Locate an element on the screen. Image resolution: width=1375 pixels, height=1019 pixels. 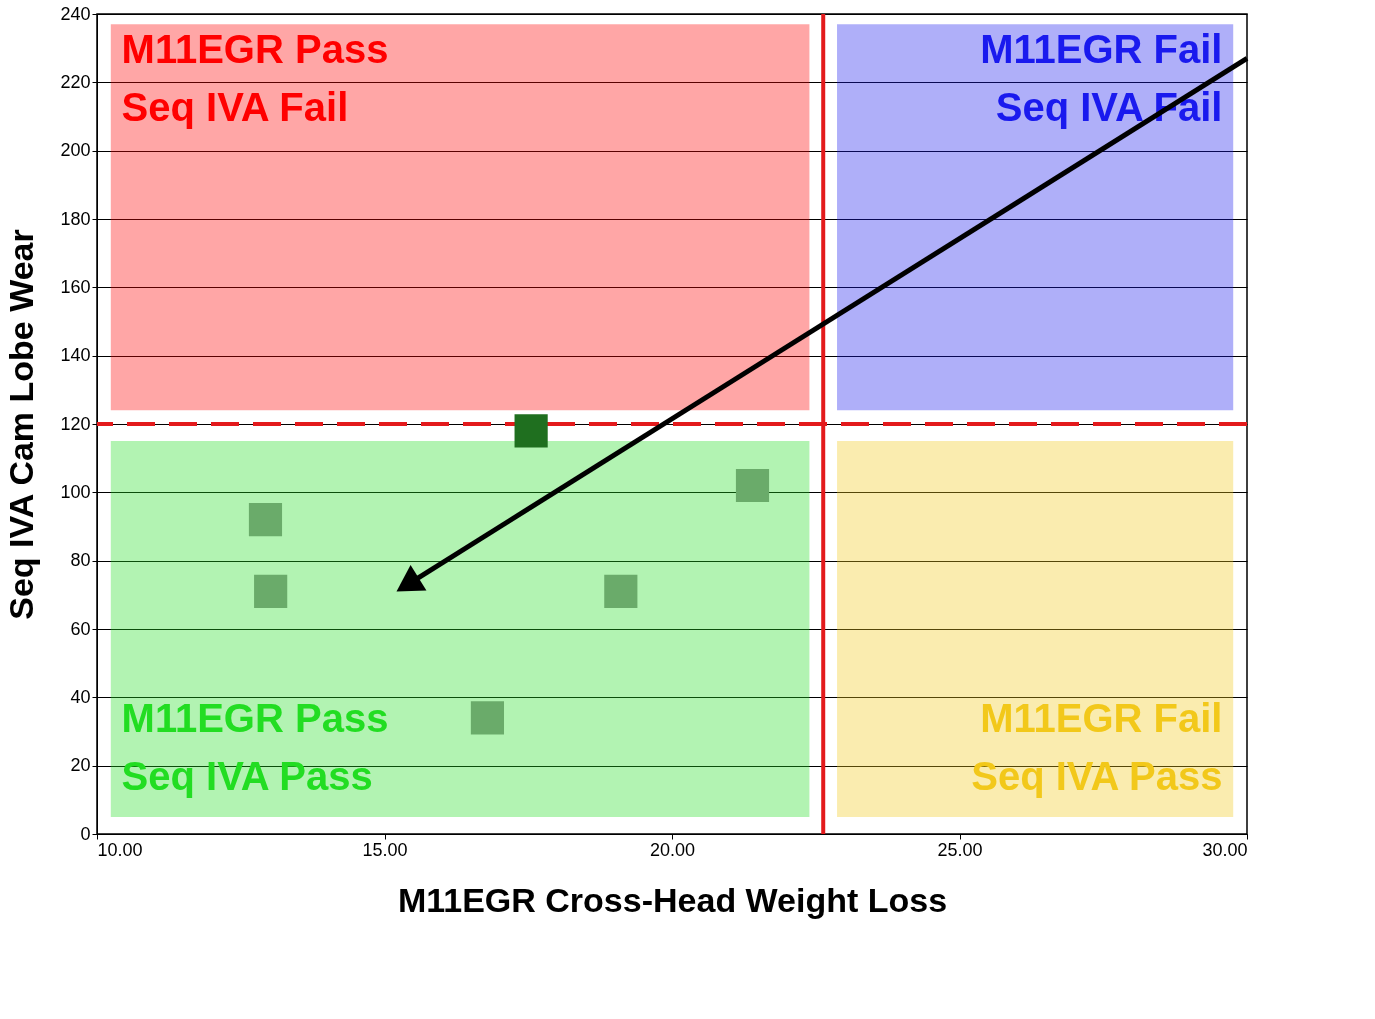
y-tick-label: 120 is located at coordinates (75, 423).